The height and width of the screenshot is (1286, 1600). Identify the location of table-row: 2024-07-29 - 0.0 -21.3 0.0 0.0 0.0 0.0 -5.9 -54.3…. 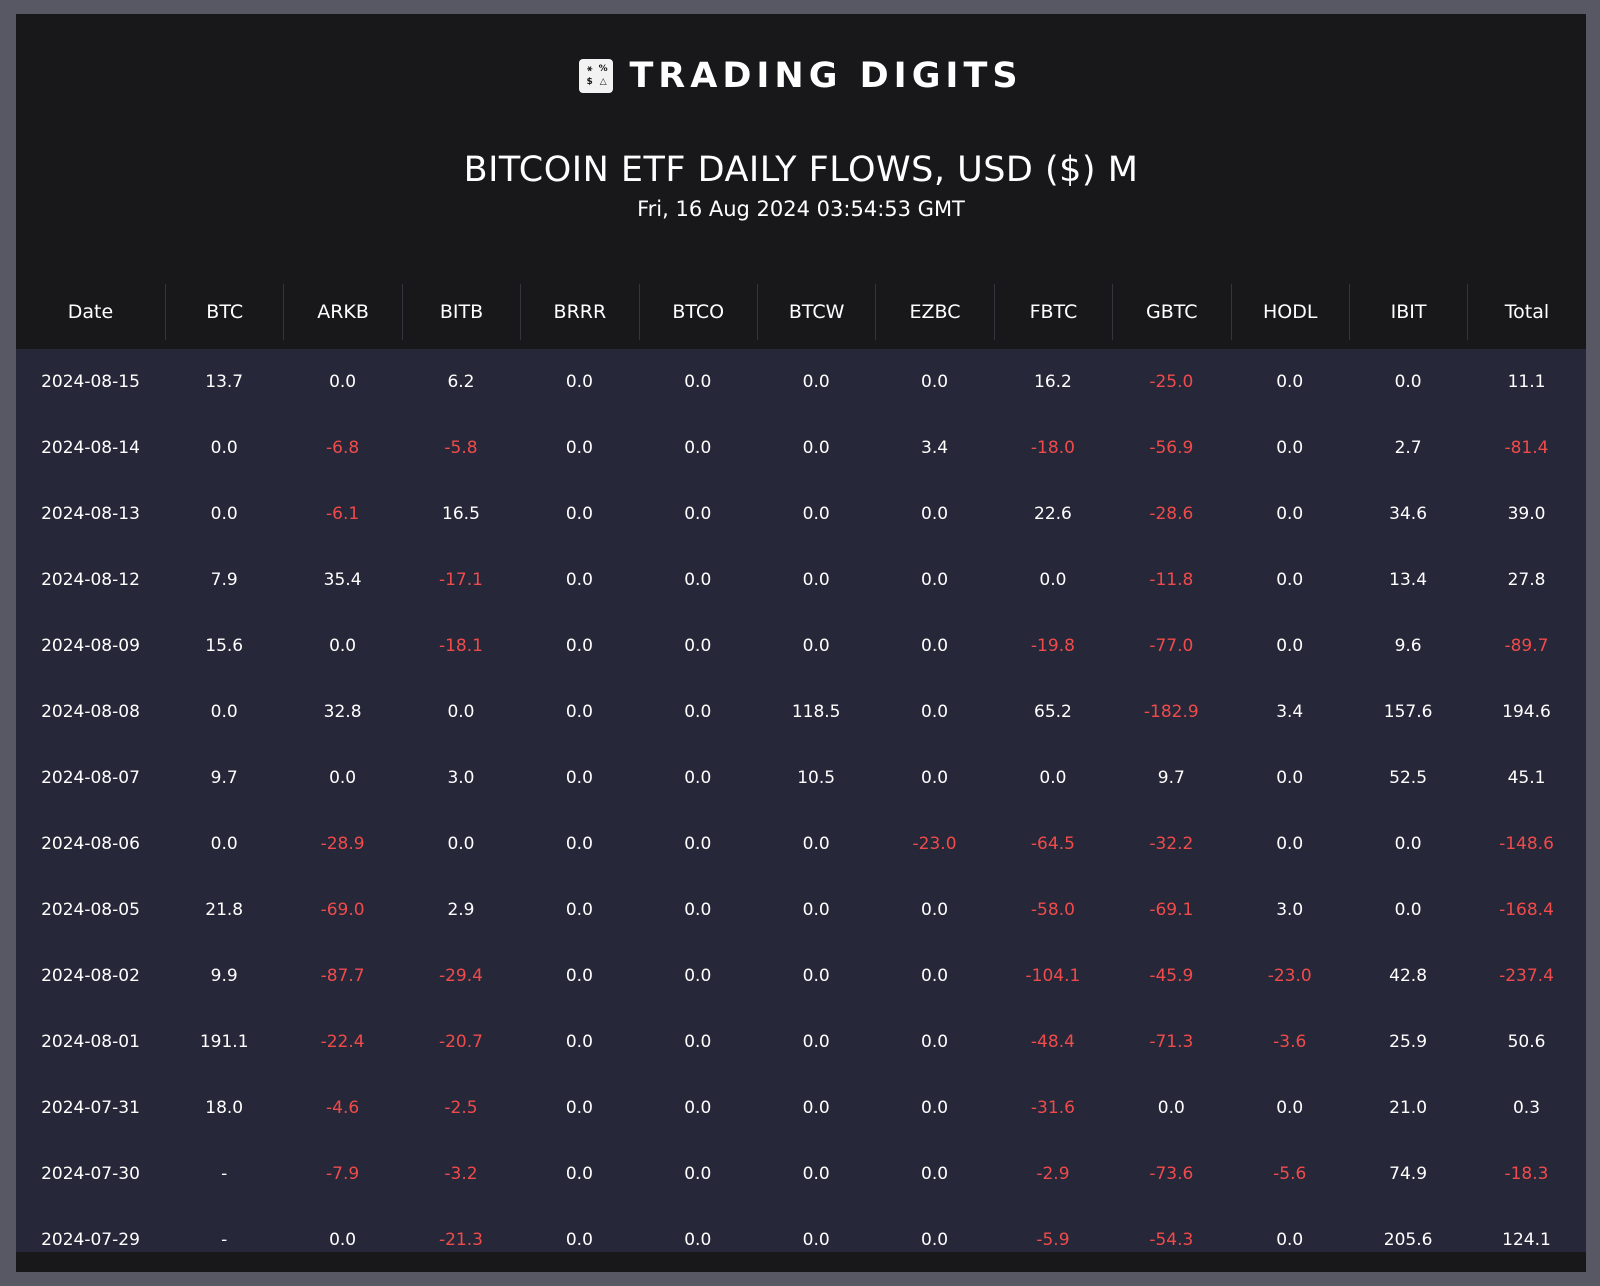
(801, 1239).